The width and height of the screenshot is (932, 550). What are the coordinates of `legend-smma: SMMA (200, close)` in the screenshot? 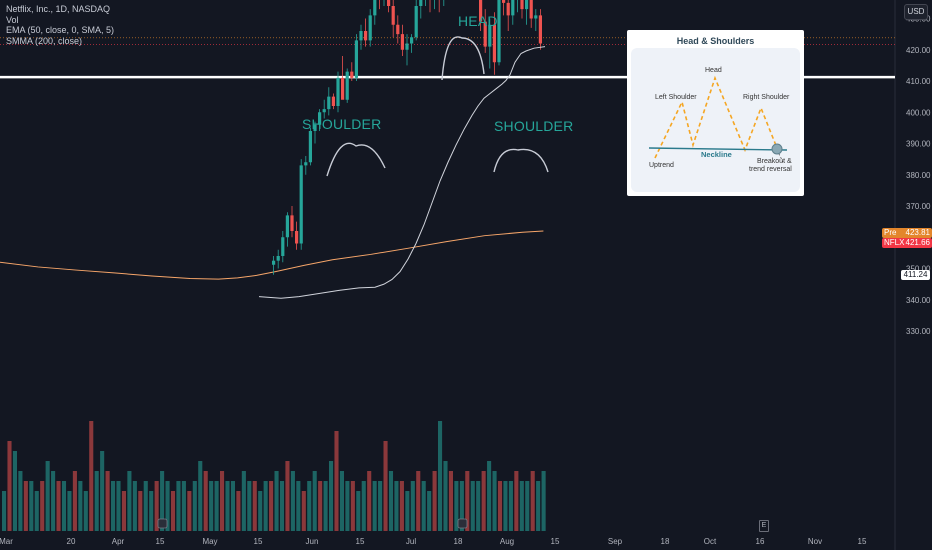 It's located at (44, 40).